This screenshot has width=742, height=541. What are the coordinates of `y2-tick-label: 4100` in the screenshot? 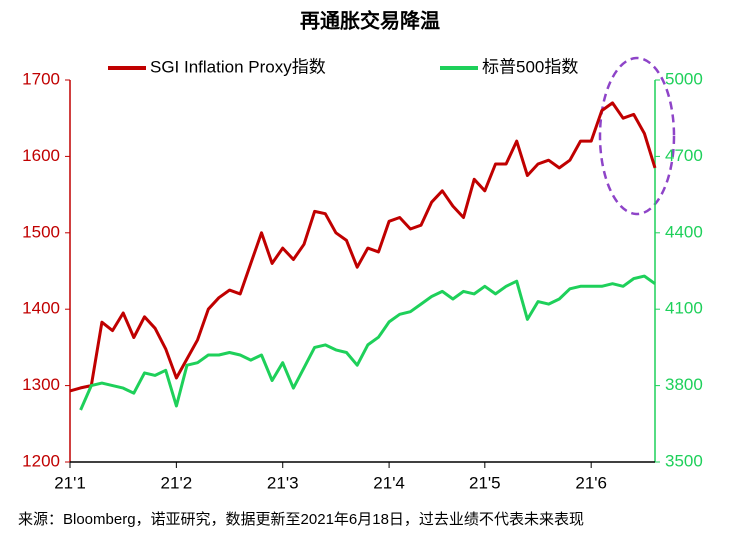 It's located at (684, 308).